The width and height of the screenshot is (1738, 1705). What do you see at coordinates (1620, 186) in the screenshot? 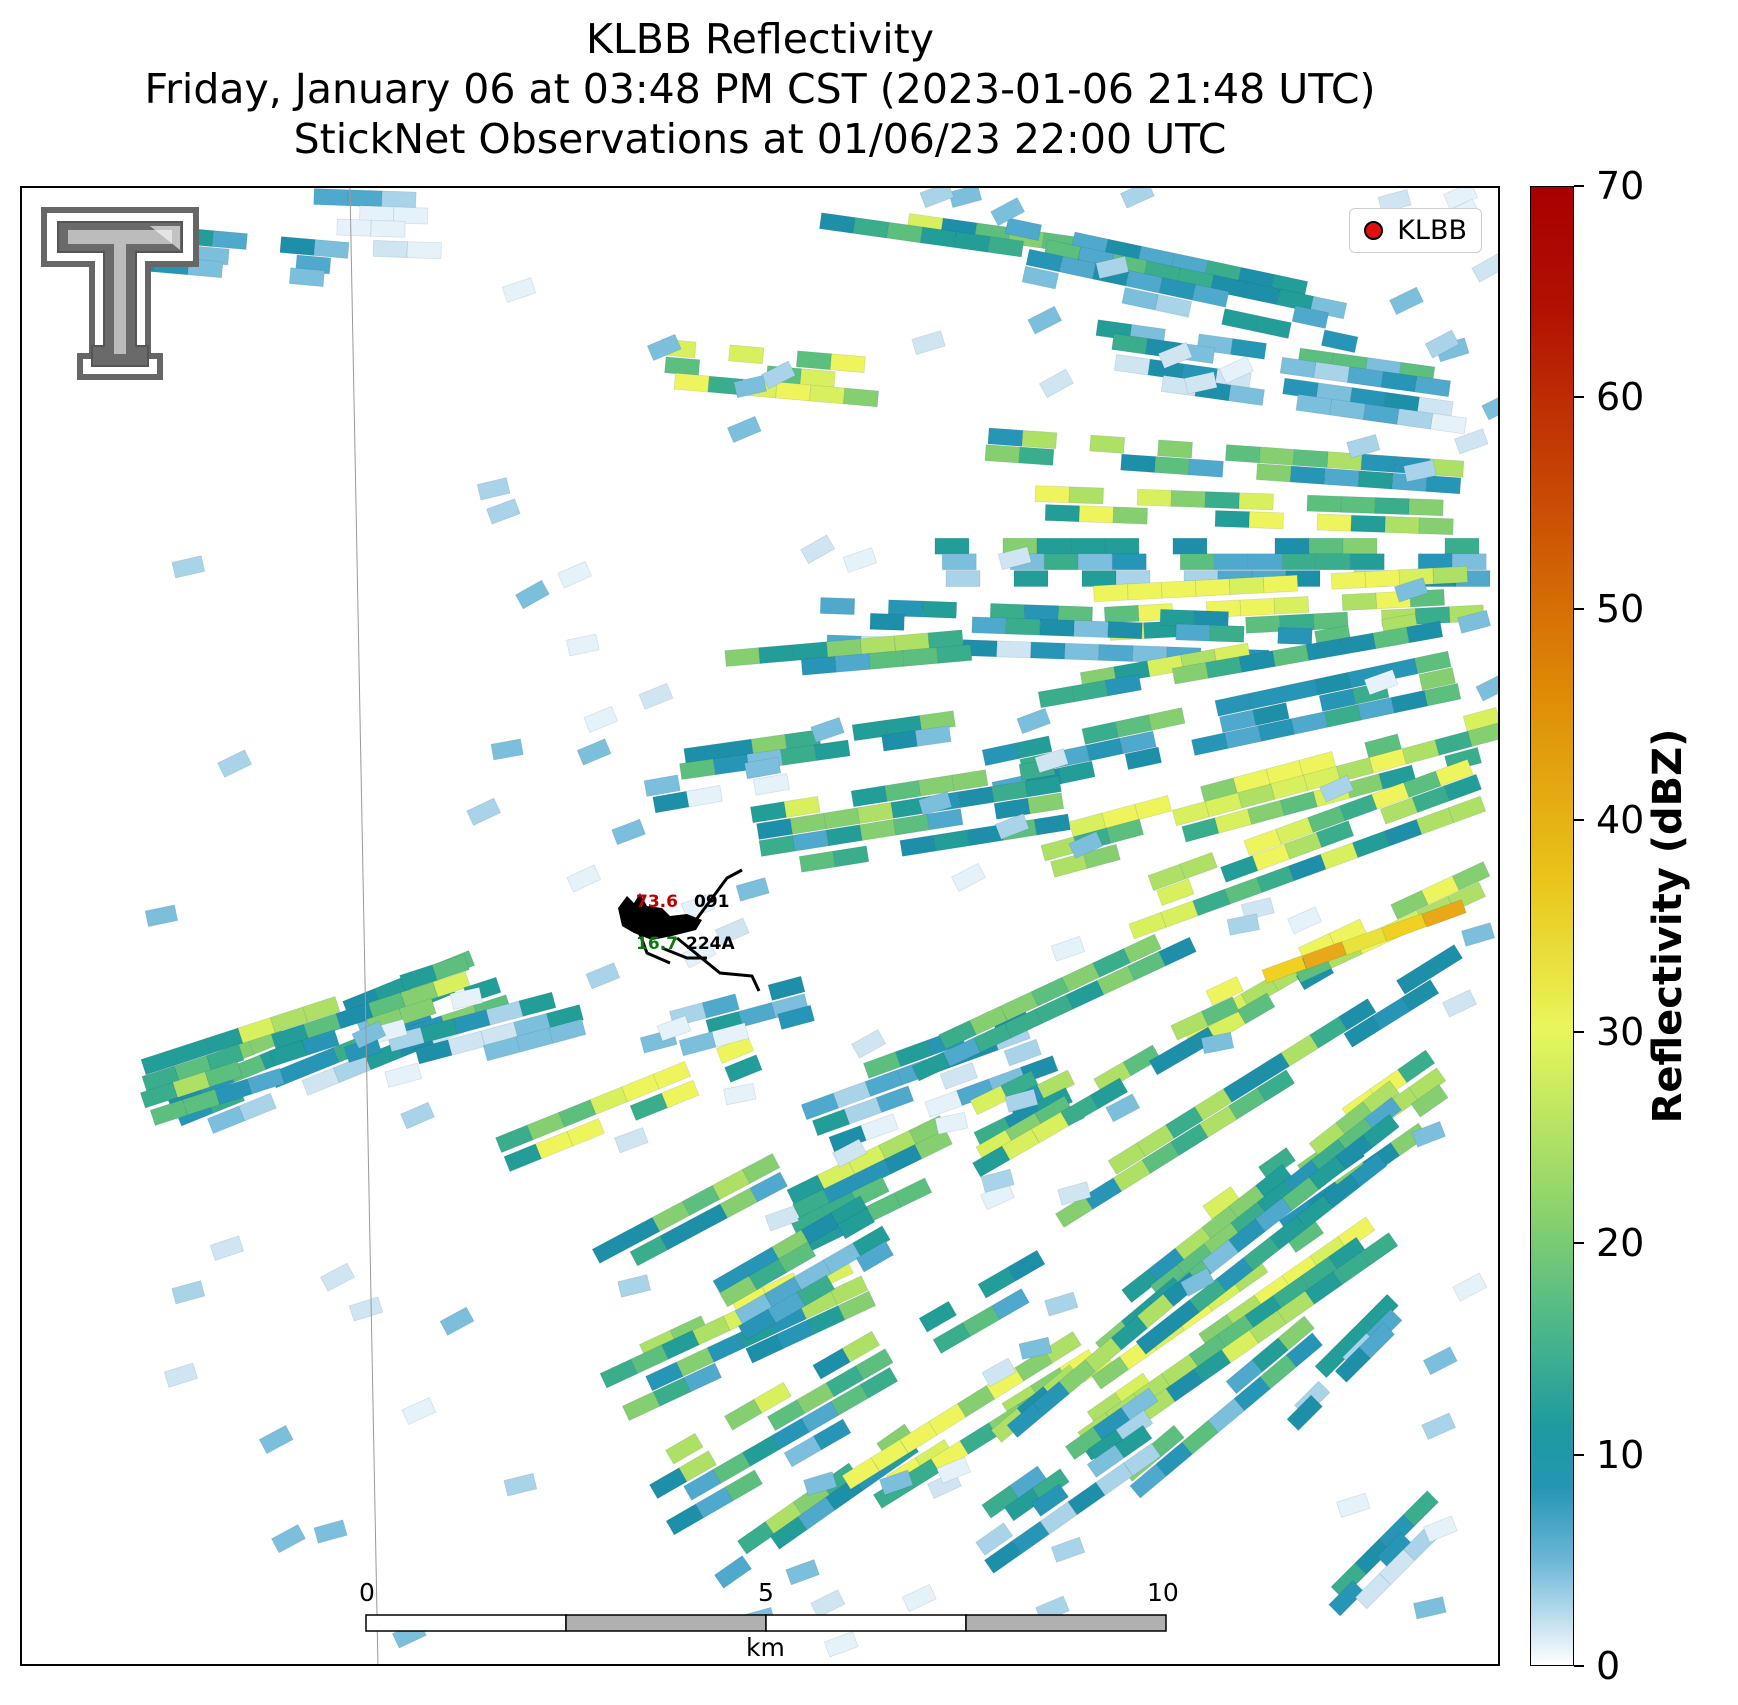
I see `colorbar-tick-label: 70` at bounding box center [1620, 186].